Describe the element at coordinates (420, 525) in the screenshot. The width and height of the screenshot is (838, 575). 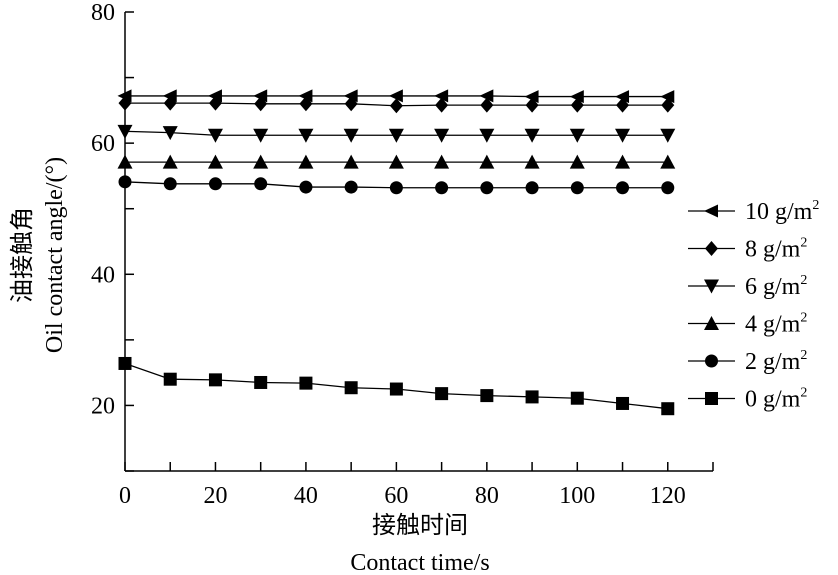
I see `x-axis-label-cn: 接触时间` at that location.